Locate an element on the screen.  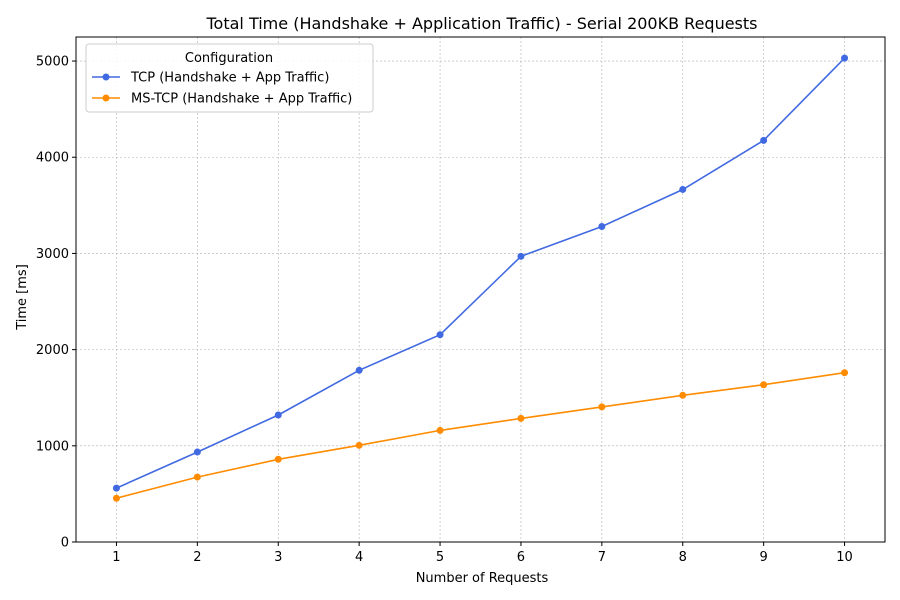
x-tick-label: 7 is located at coordinates (602, 557).